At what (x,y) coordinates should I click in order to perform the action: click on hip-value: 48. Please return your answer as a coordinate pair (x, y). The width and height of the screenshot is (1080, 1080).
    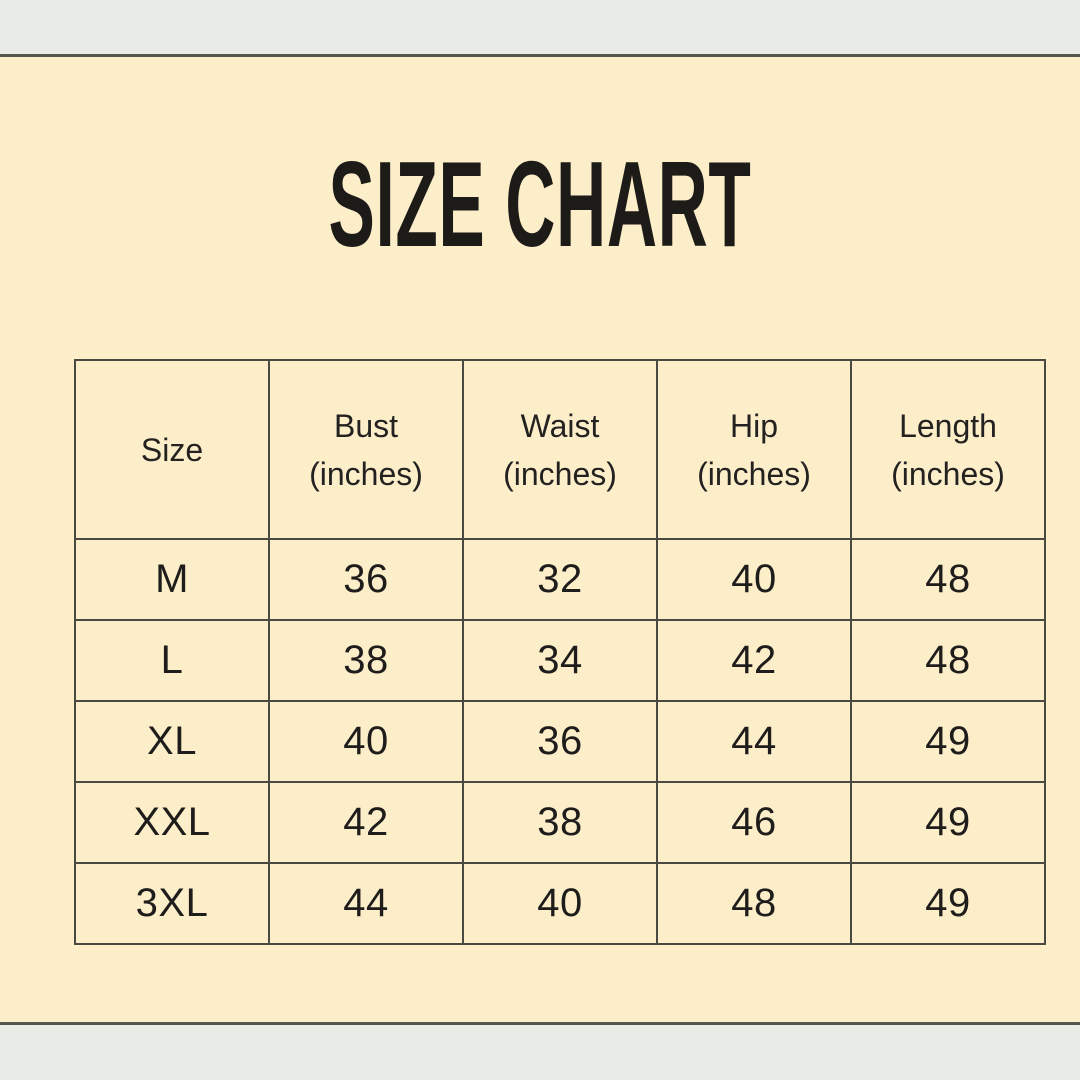
    Looking at the image, I should click on (754, 903).